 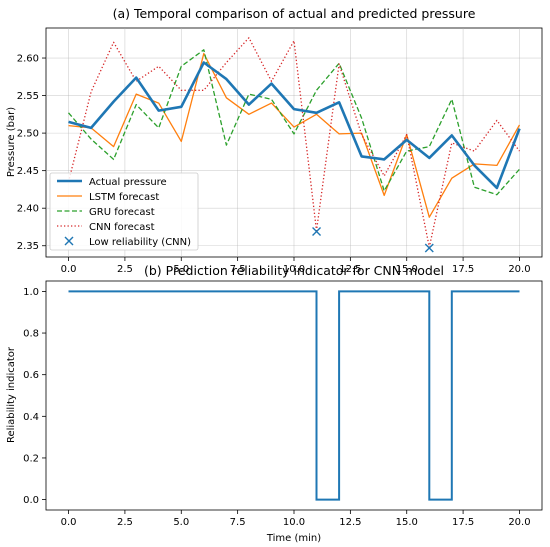 I want to click on y-tick-label: 0.2, so click(x=31, y=458).